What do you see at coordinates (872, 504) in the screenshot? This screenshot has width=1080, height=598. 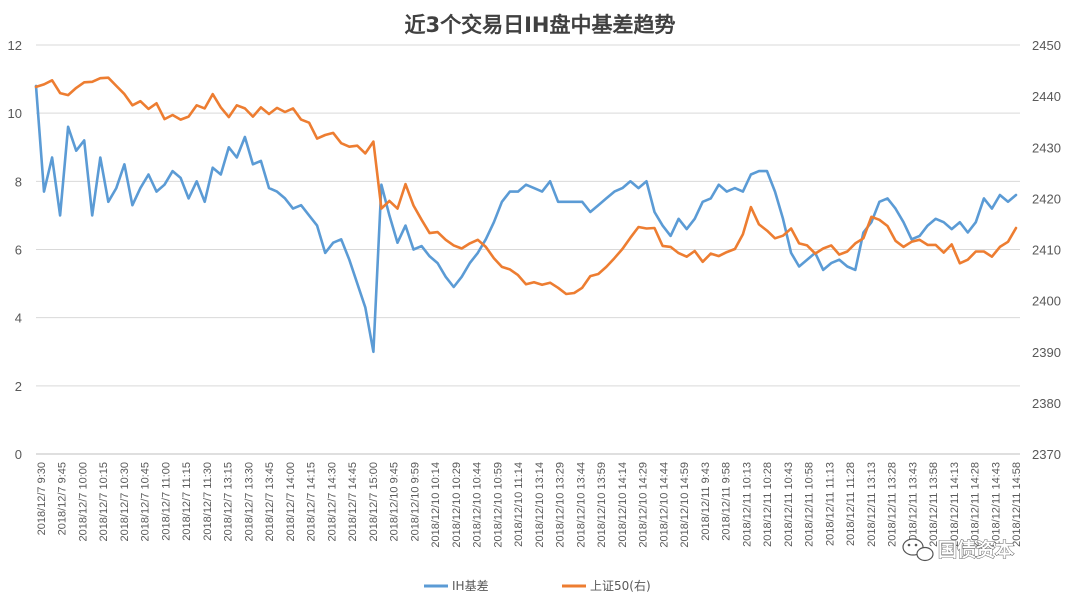 I see `x-tick-label: 2018/12/11 13:13` at bounding box center [872, 504].